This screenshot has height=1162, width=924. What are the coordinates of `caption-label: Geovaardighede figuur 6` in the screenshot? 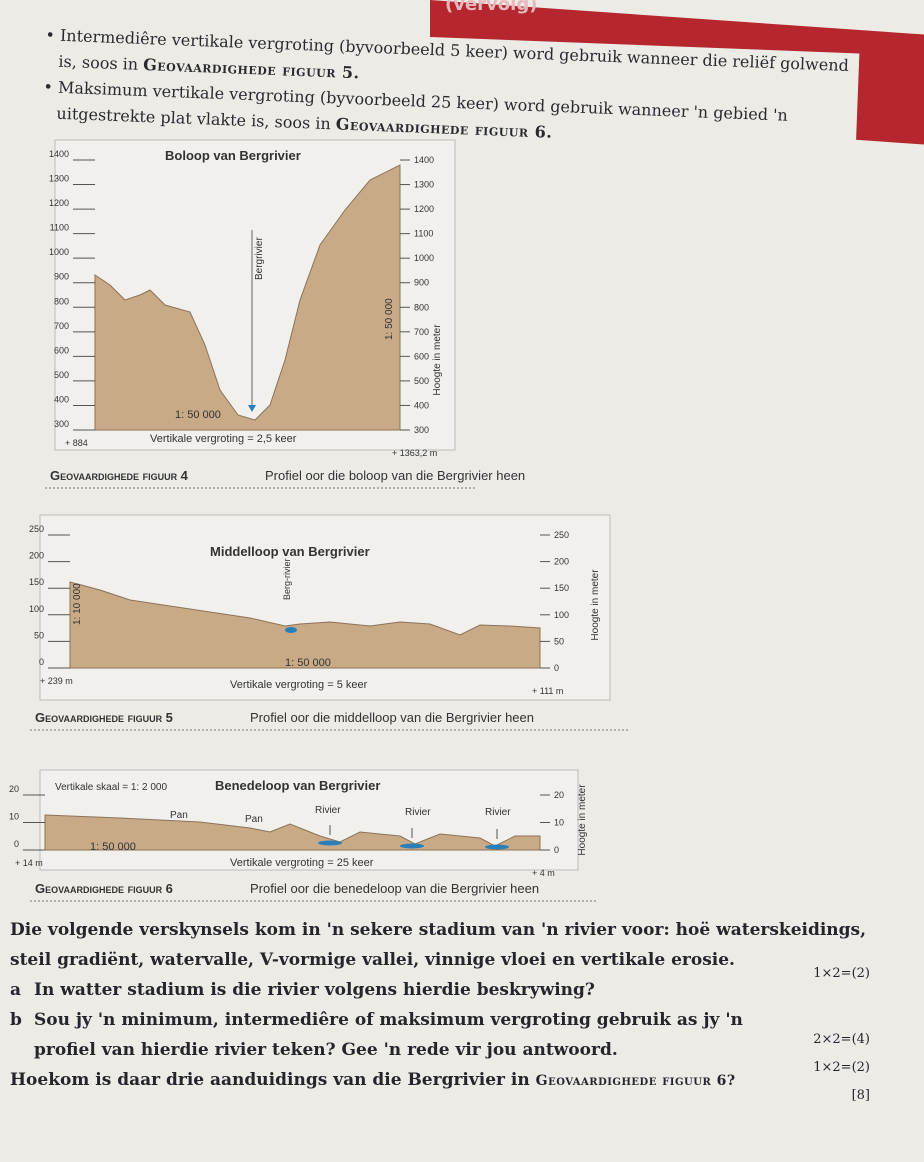 It's located at (104, 888).